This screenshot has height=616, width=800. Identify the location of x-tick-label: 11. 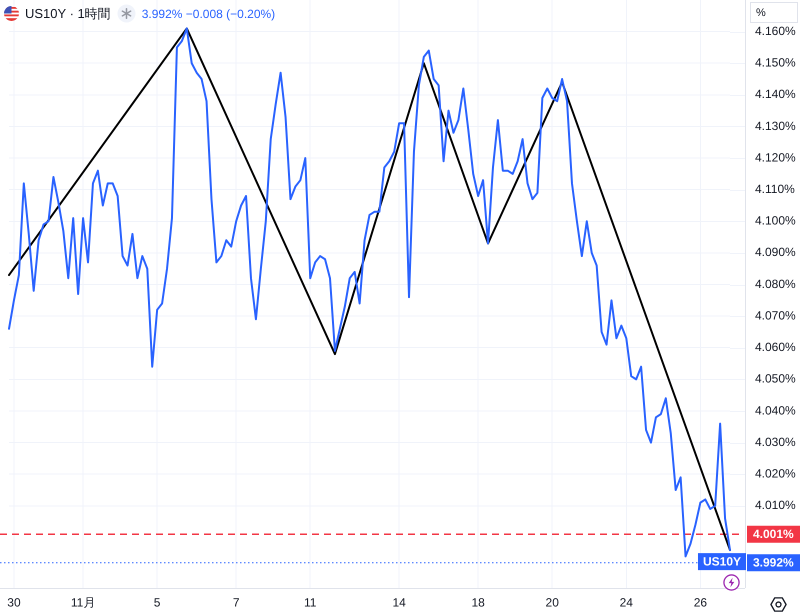
(310, 603).